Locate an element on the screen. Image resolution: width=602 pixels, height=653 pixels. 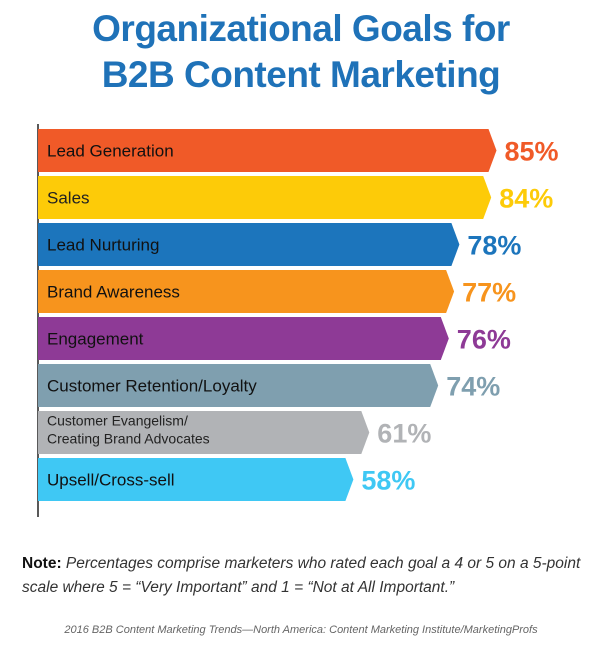
category-label: Lead Nurturing is located at coordinates (103, 245).